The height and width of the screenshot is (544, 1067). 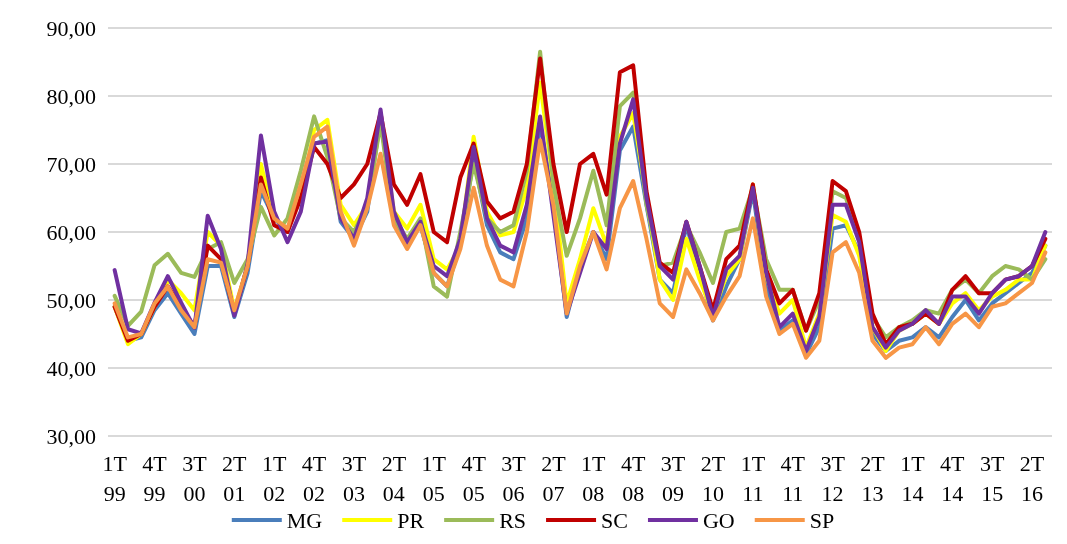 I want to click on x-tick-label: 3T 00, so click(x=195, y=478).